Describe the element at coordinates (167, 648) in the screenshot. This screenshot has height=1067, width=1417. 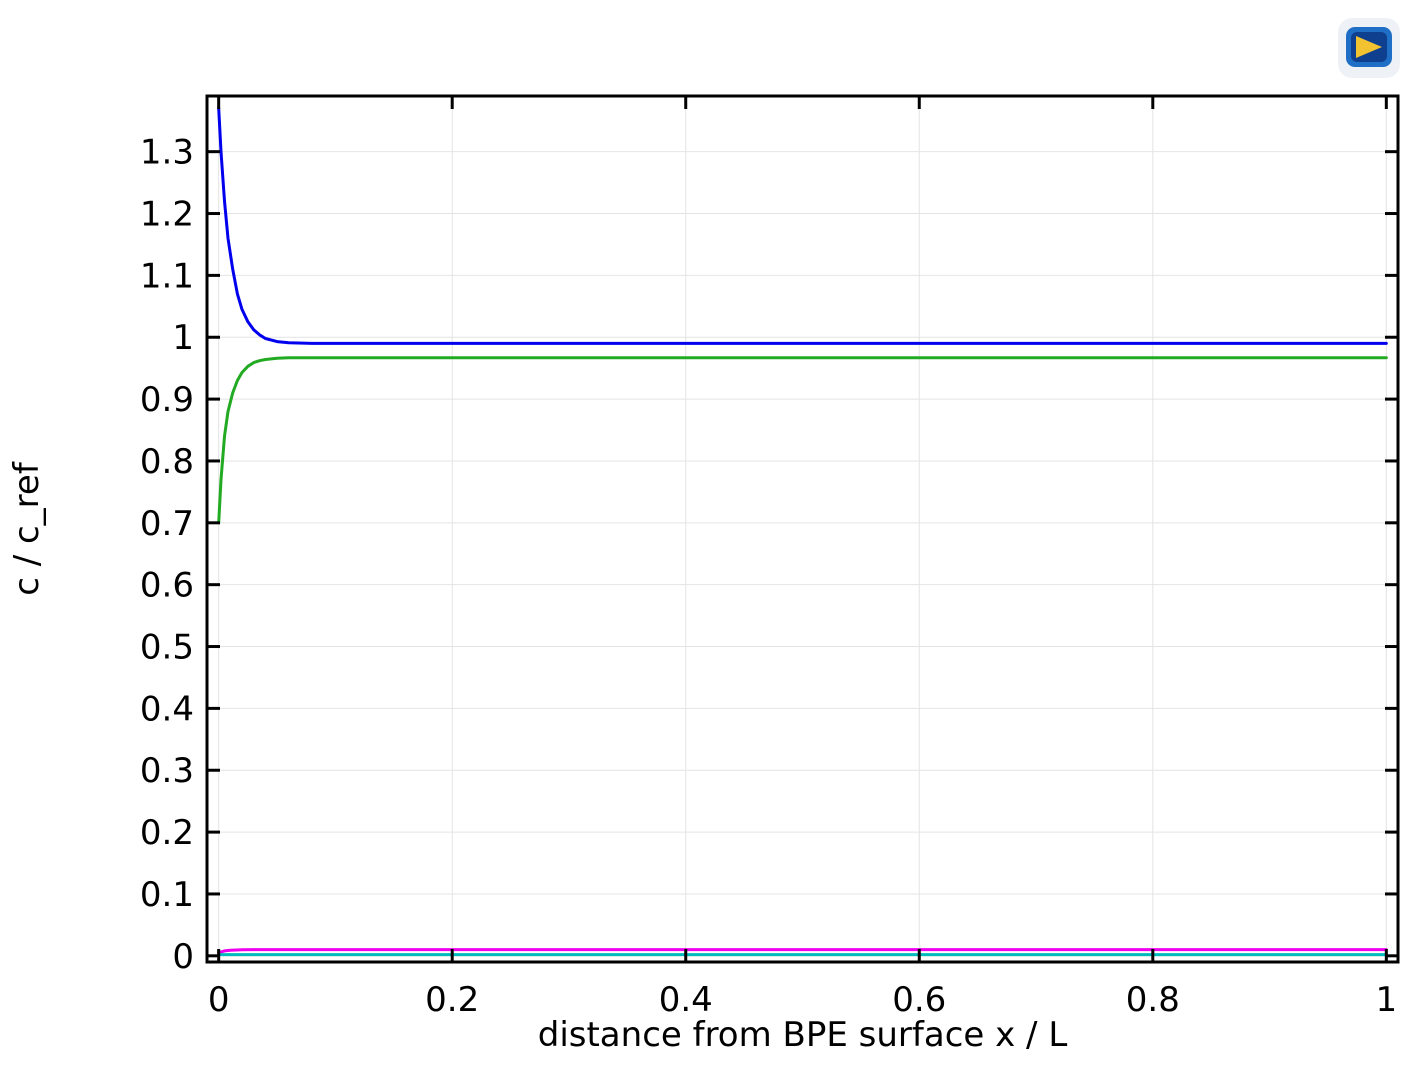
I see `y-tick-label: 0.5` at that location.